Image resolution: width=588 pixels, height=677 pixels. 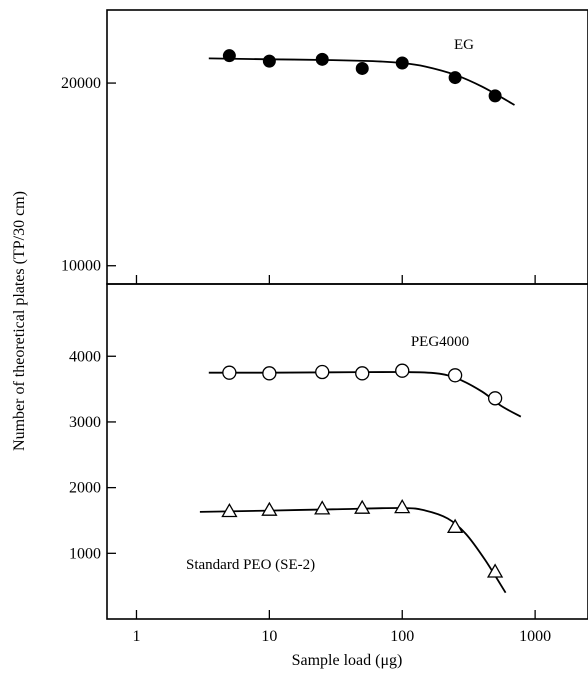 I want to click on upper-y-tick-label-20000: 20000, so click(x=81, y=83).